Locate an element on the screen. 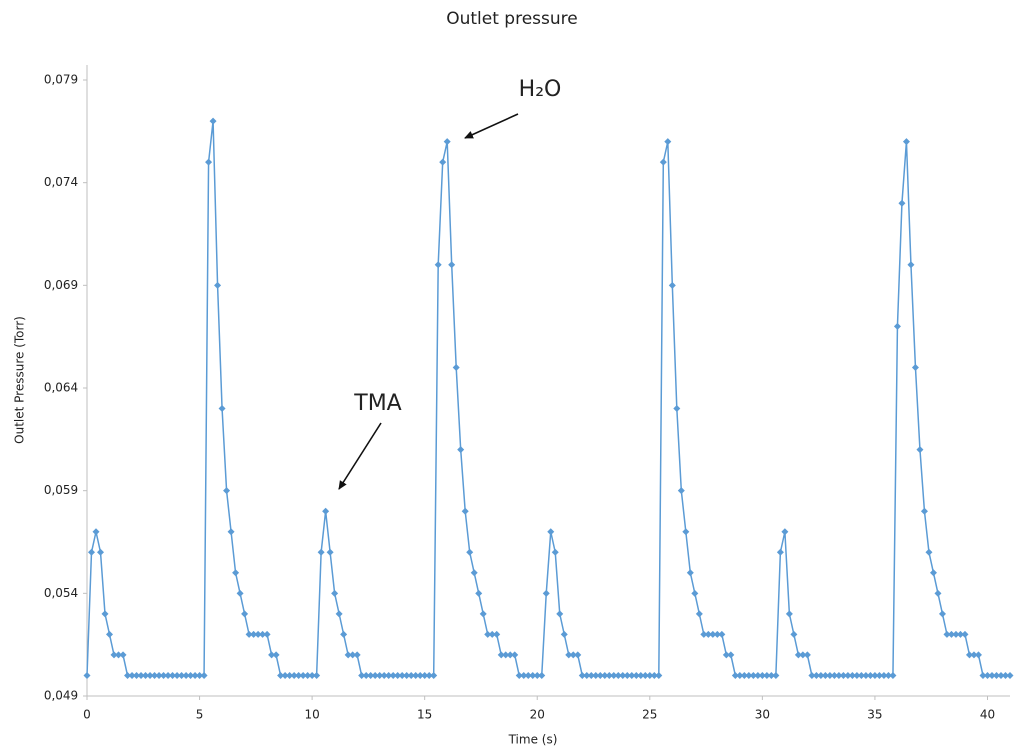 The image size is (1017, 752). x-axis-label: Time (s) is located at coordinates (533, 740).